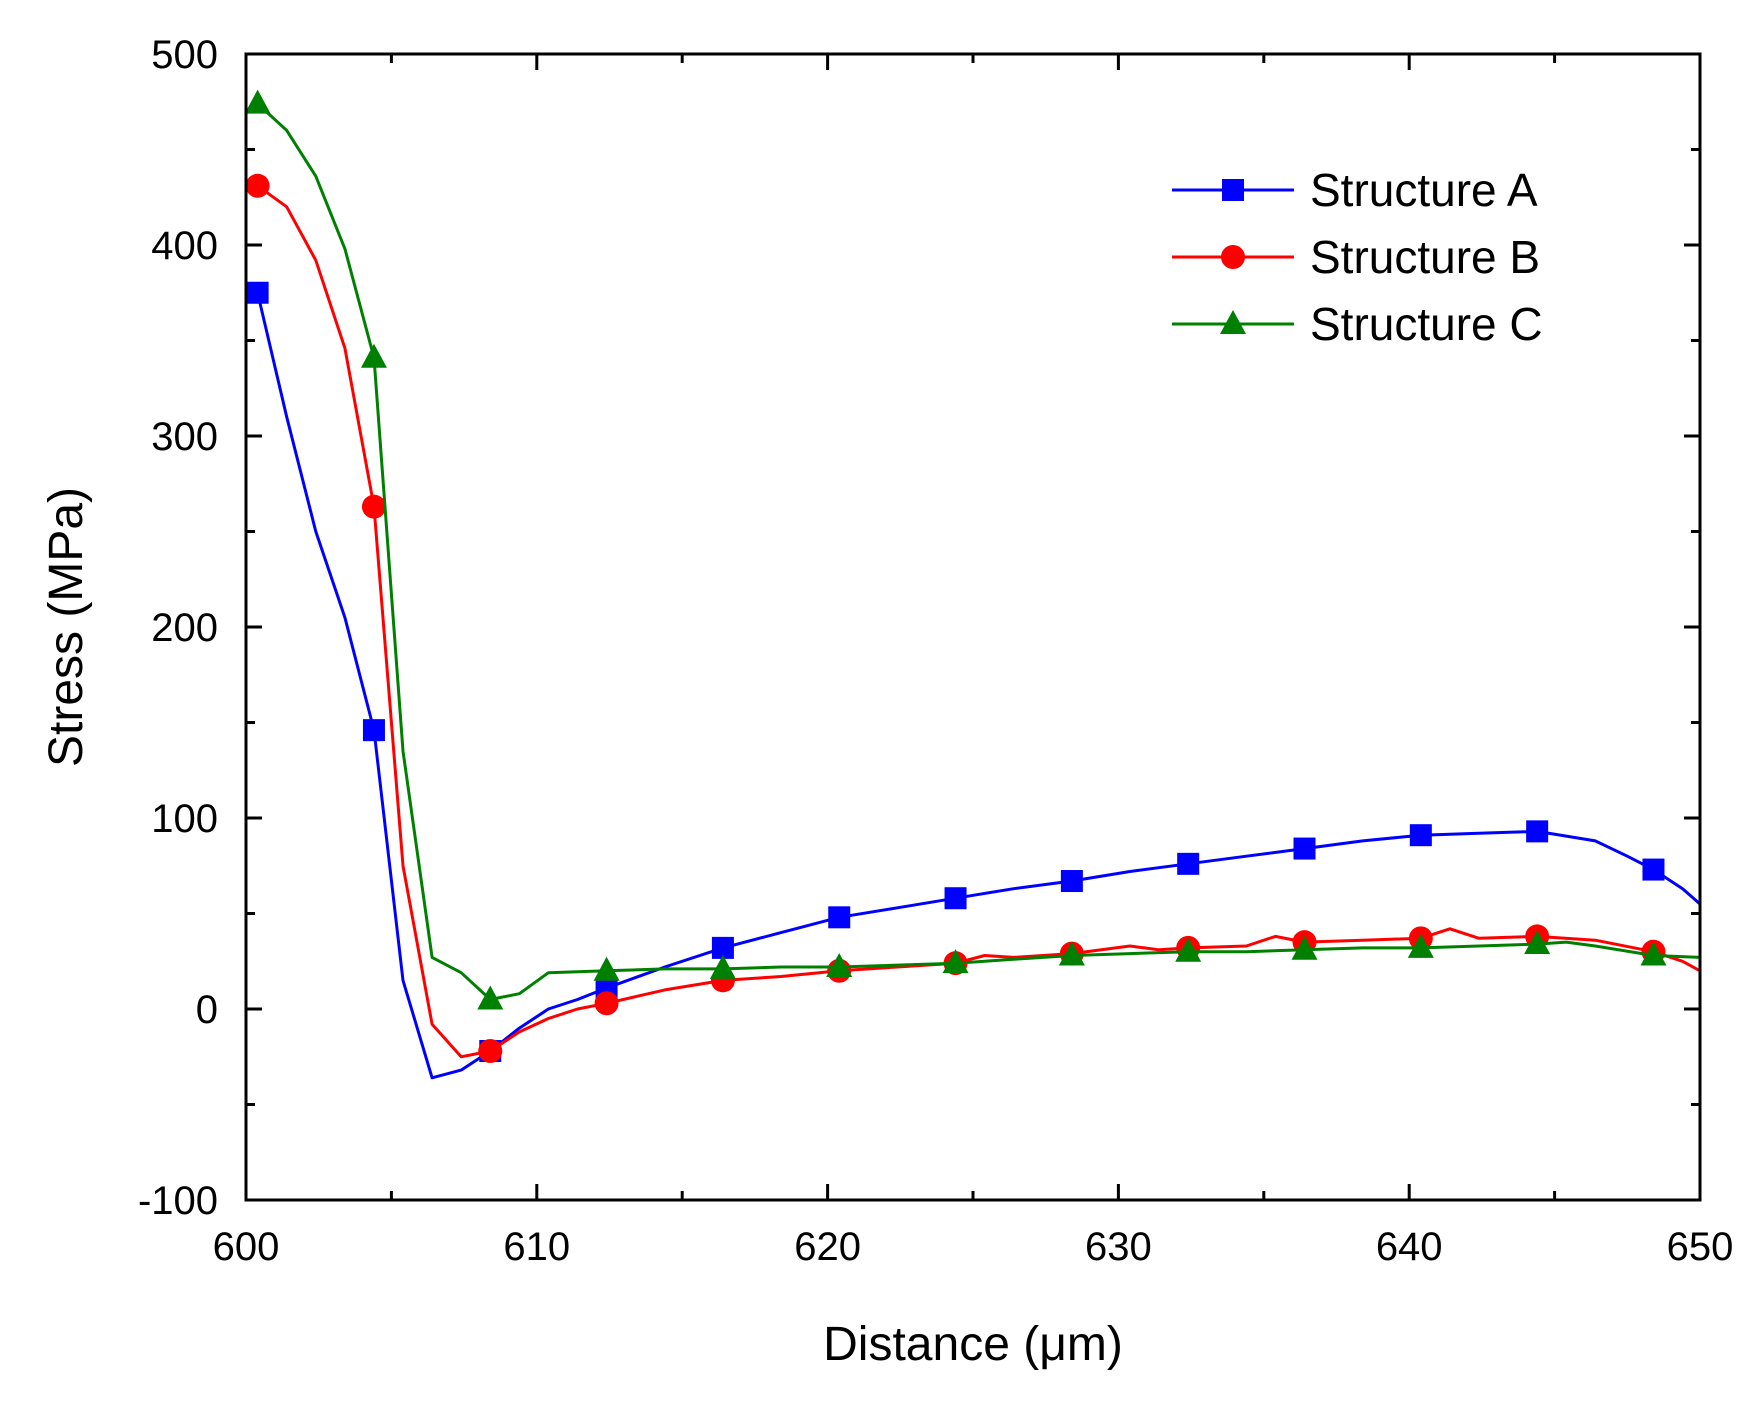 Image resolution: width=1757 pixels, height=1412 pixels. What do you see at coordinates (1233, 322) in the screenshot?
I see `legend-marker-structure-c` at bounding box center [1233, 322].